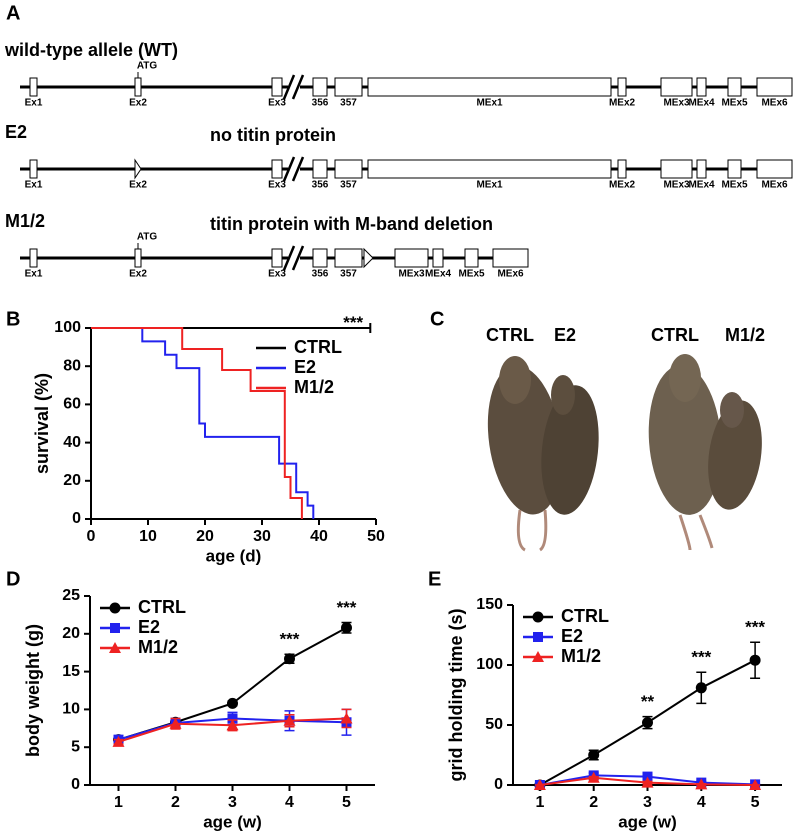  What do you see at coordinates (647, 821) in the screenshot?
I see `x-axis-label: age (w)` at bounding box center [647, 821].